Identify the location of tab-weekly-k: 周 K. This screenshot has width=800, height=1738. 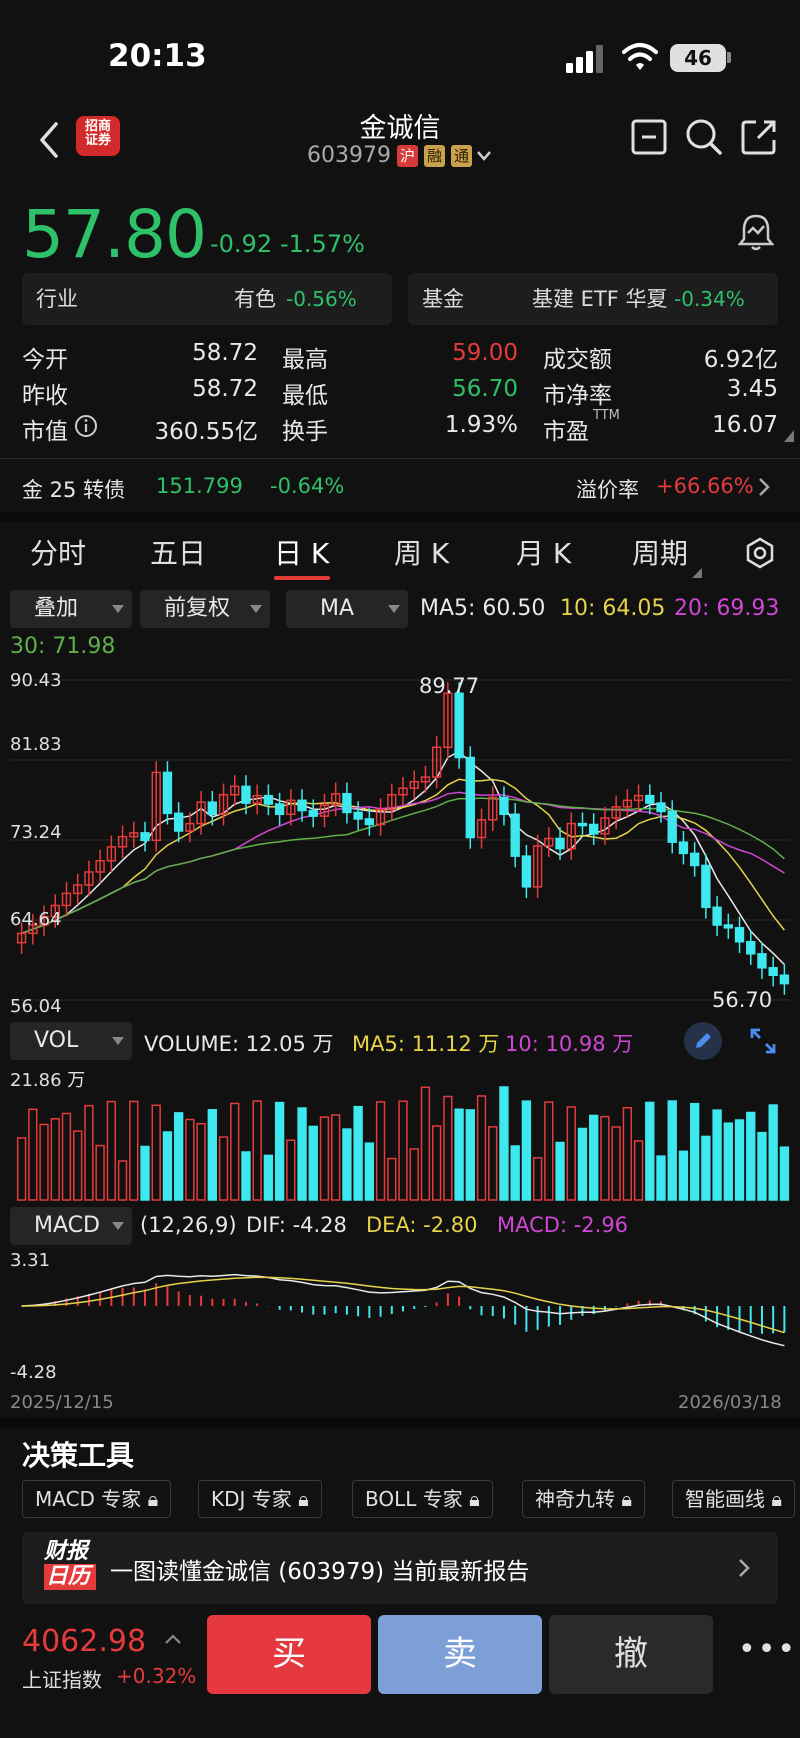
(422, 553).